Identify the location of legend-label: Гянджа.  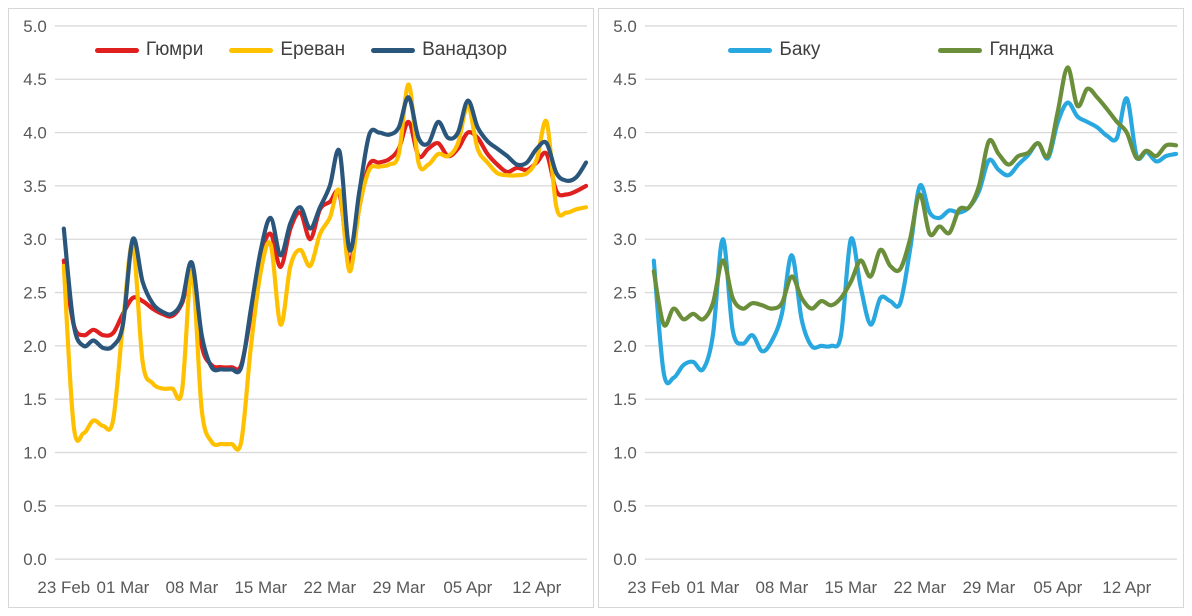
(1021, 49).